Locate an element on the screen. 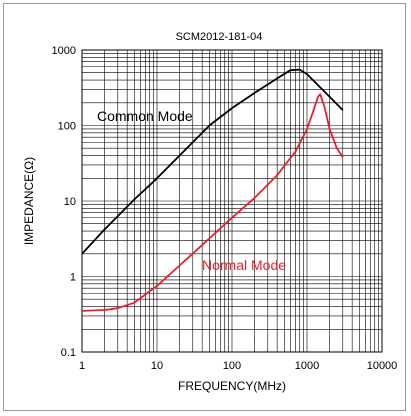  y-tick-label: 1000 is located at coordinates (64, 51).